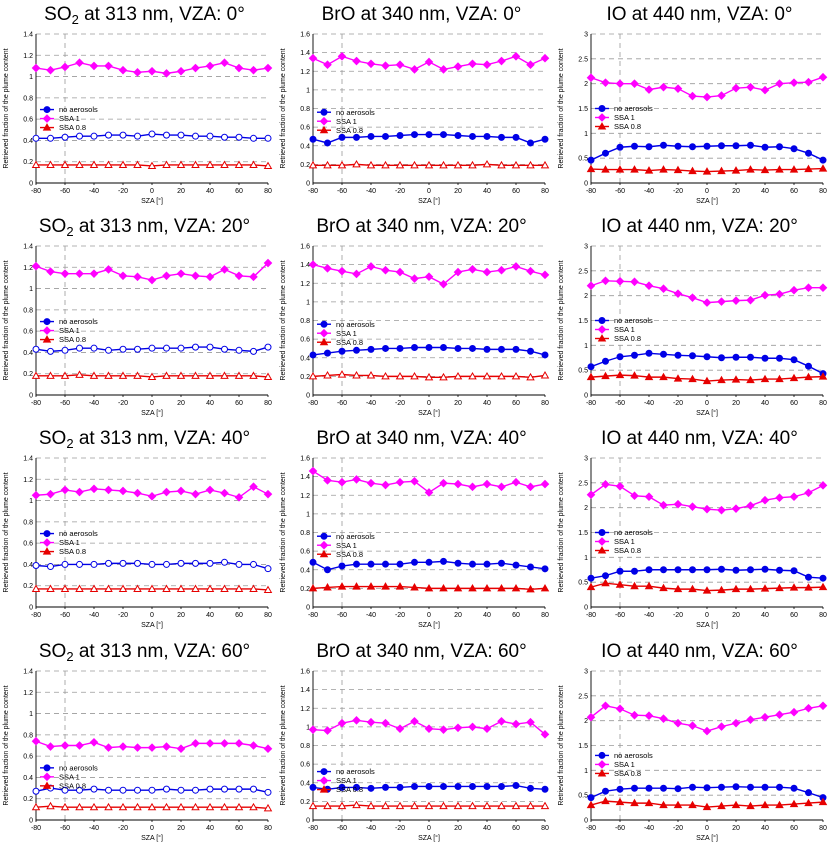  What do you see at coordinates (371, 615) in the screenshot?
I see `x-tick-label: -40` at bounding box center [371, 615].